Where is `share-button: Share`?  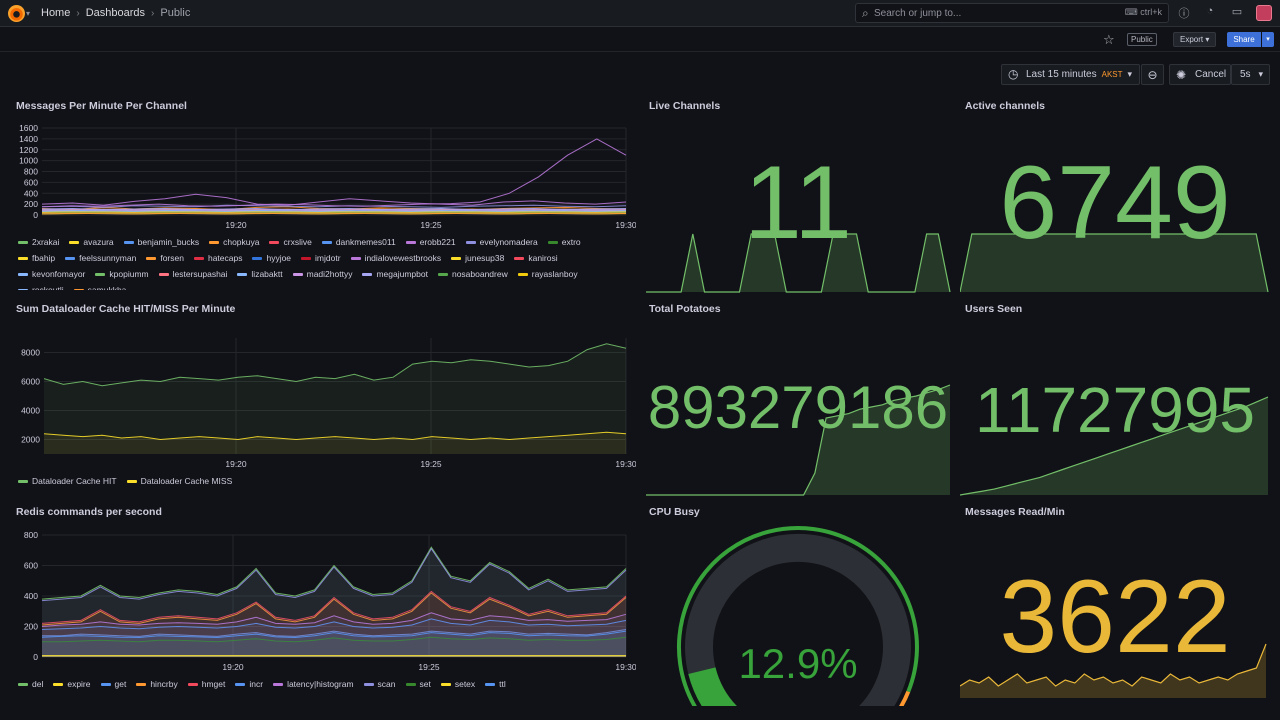 share-button: Share is located at coordinates (1244, 39).